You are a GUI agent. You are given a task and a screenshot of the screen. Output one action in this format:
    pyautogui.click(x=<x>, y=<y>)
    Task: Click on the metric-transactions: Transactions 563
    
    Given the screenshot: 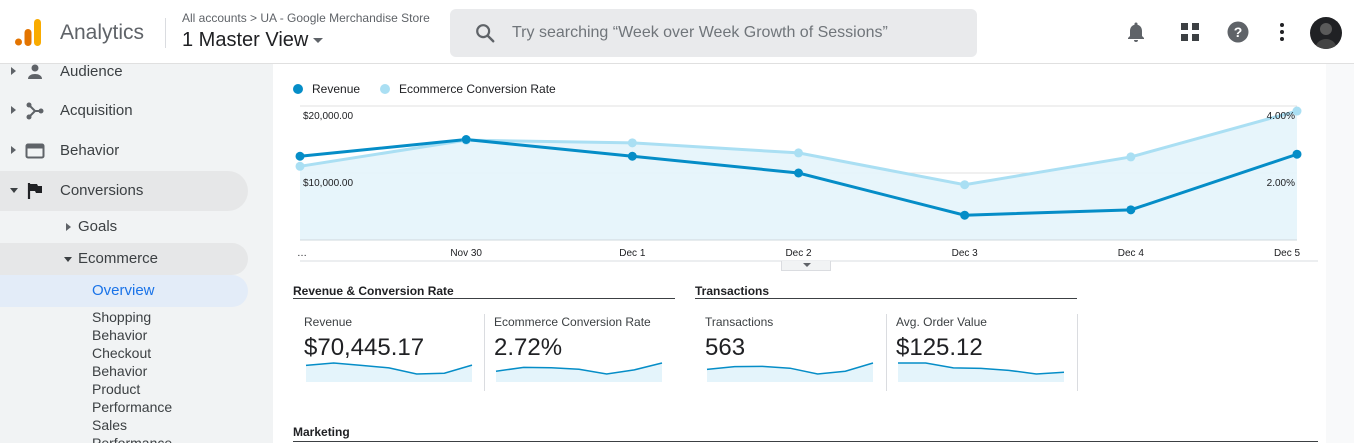 What is the action you would take?
    pyautogui.click(x=790, y=353)
    